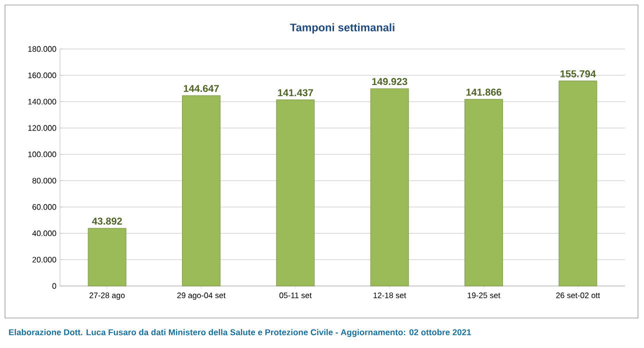 This screenshot has width=644, height=348. What do you see at coordinates (578, 74) in the screenshot?
I see `data-label: 155.794` at bounding box center [578, 74].